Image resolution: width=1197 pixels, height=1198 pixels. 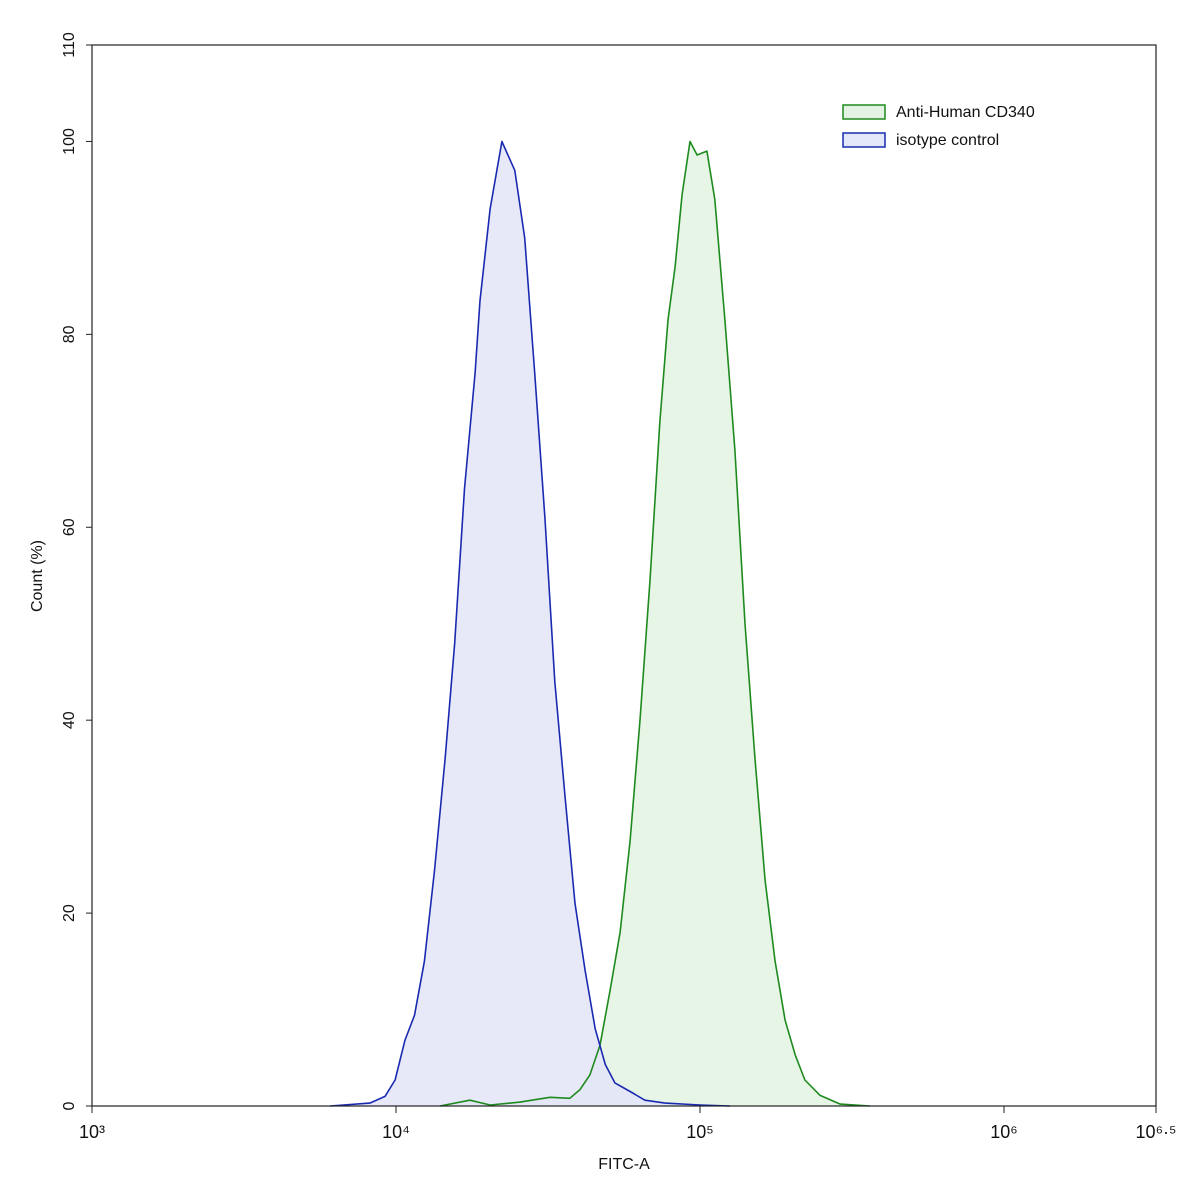 What do you see at coordinates (92, 1132) in the screenshot?
I see `x-tick-label: 10³` at bounding box center [92, 1132].